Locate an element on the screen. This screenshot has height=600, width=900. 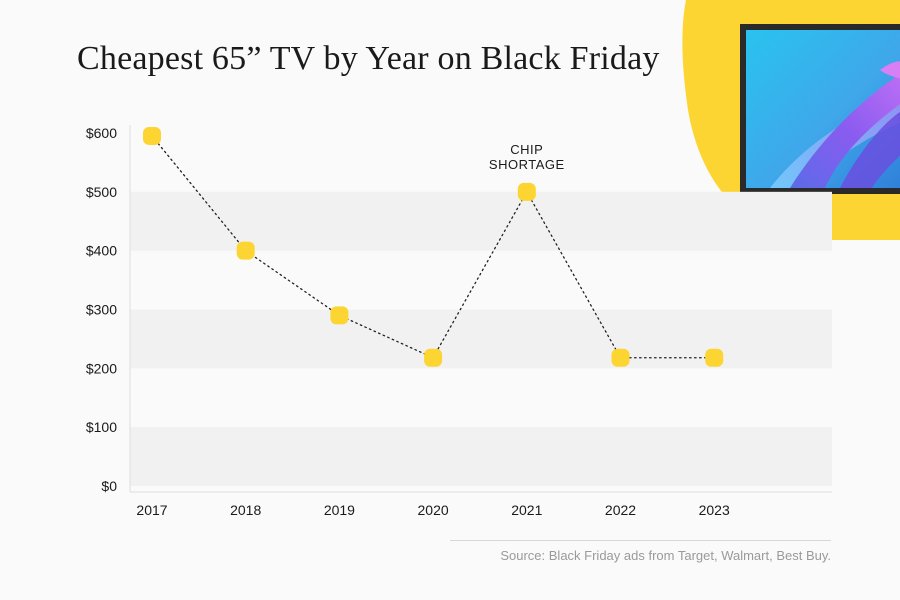
x-tick-label: 2023 is located at coordinates (714, 510).